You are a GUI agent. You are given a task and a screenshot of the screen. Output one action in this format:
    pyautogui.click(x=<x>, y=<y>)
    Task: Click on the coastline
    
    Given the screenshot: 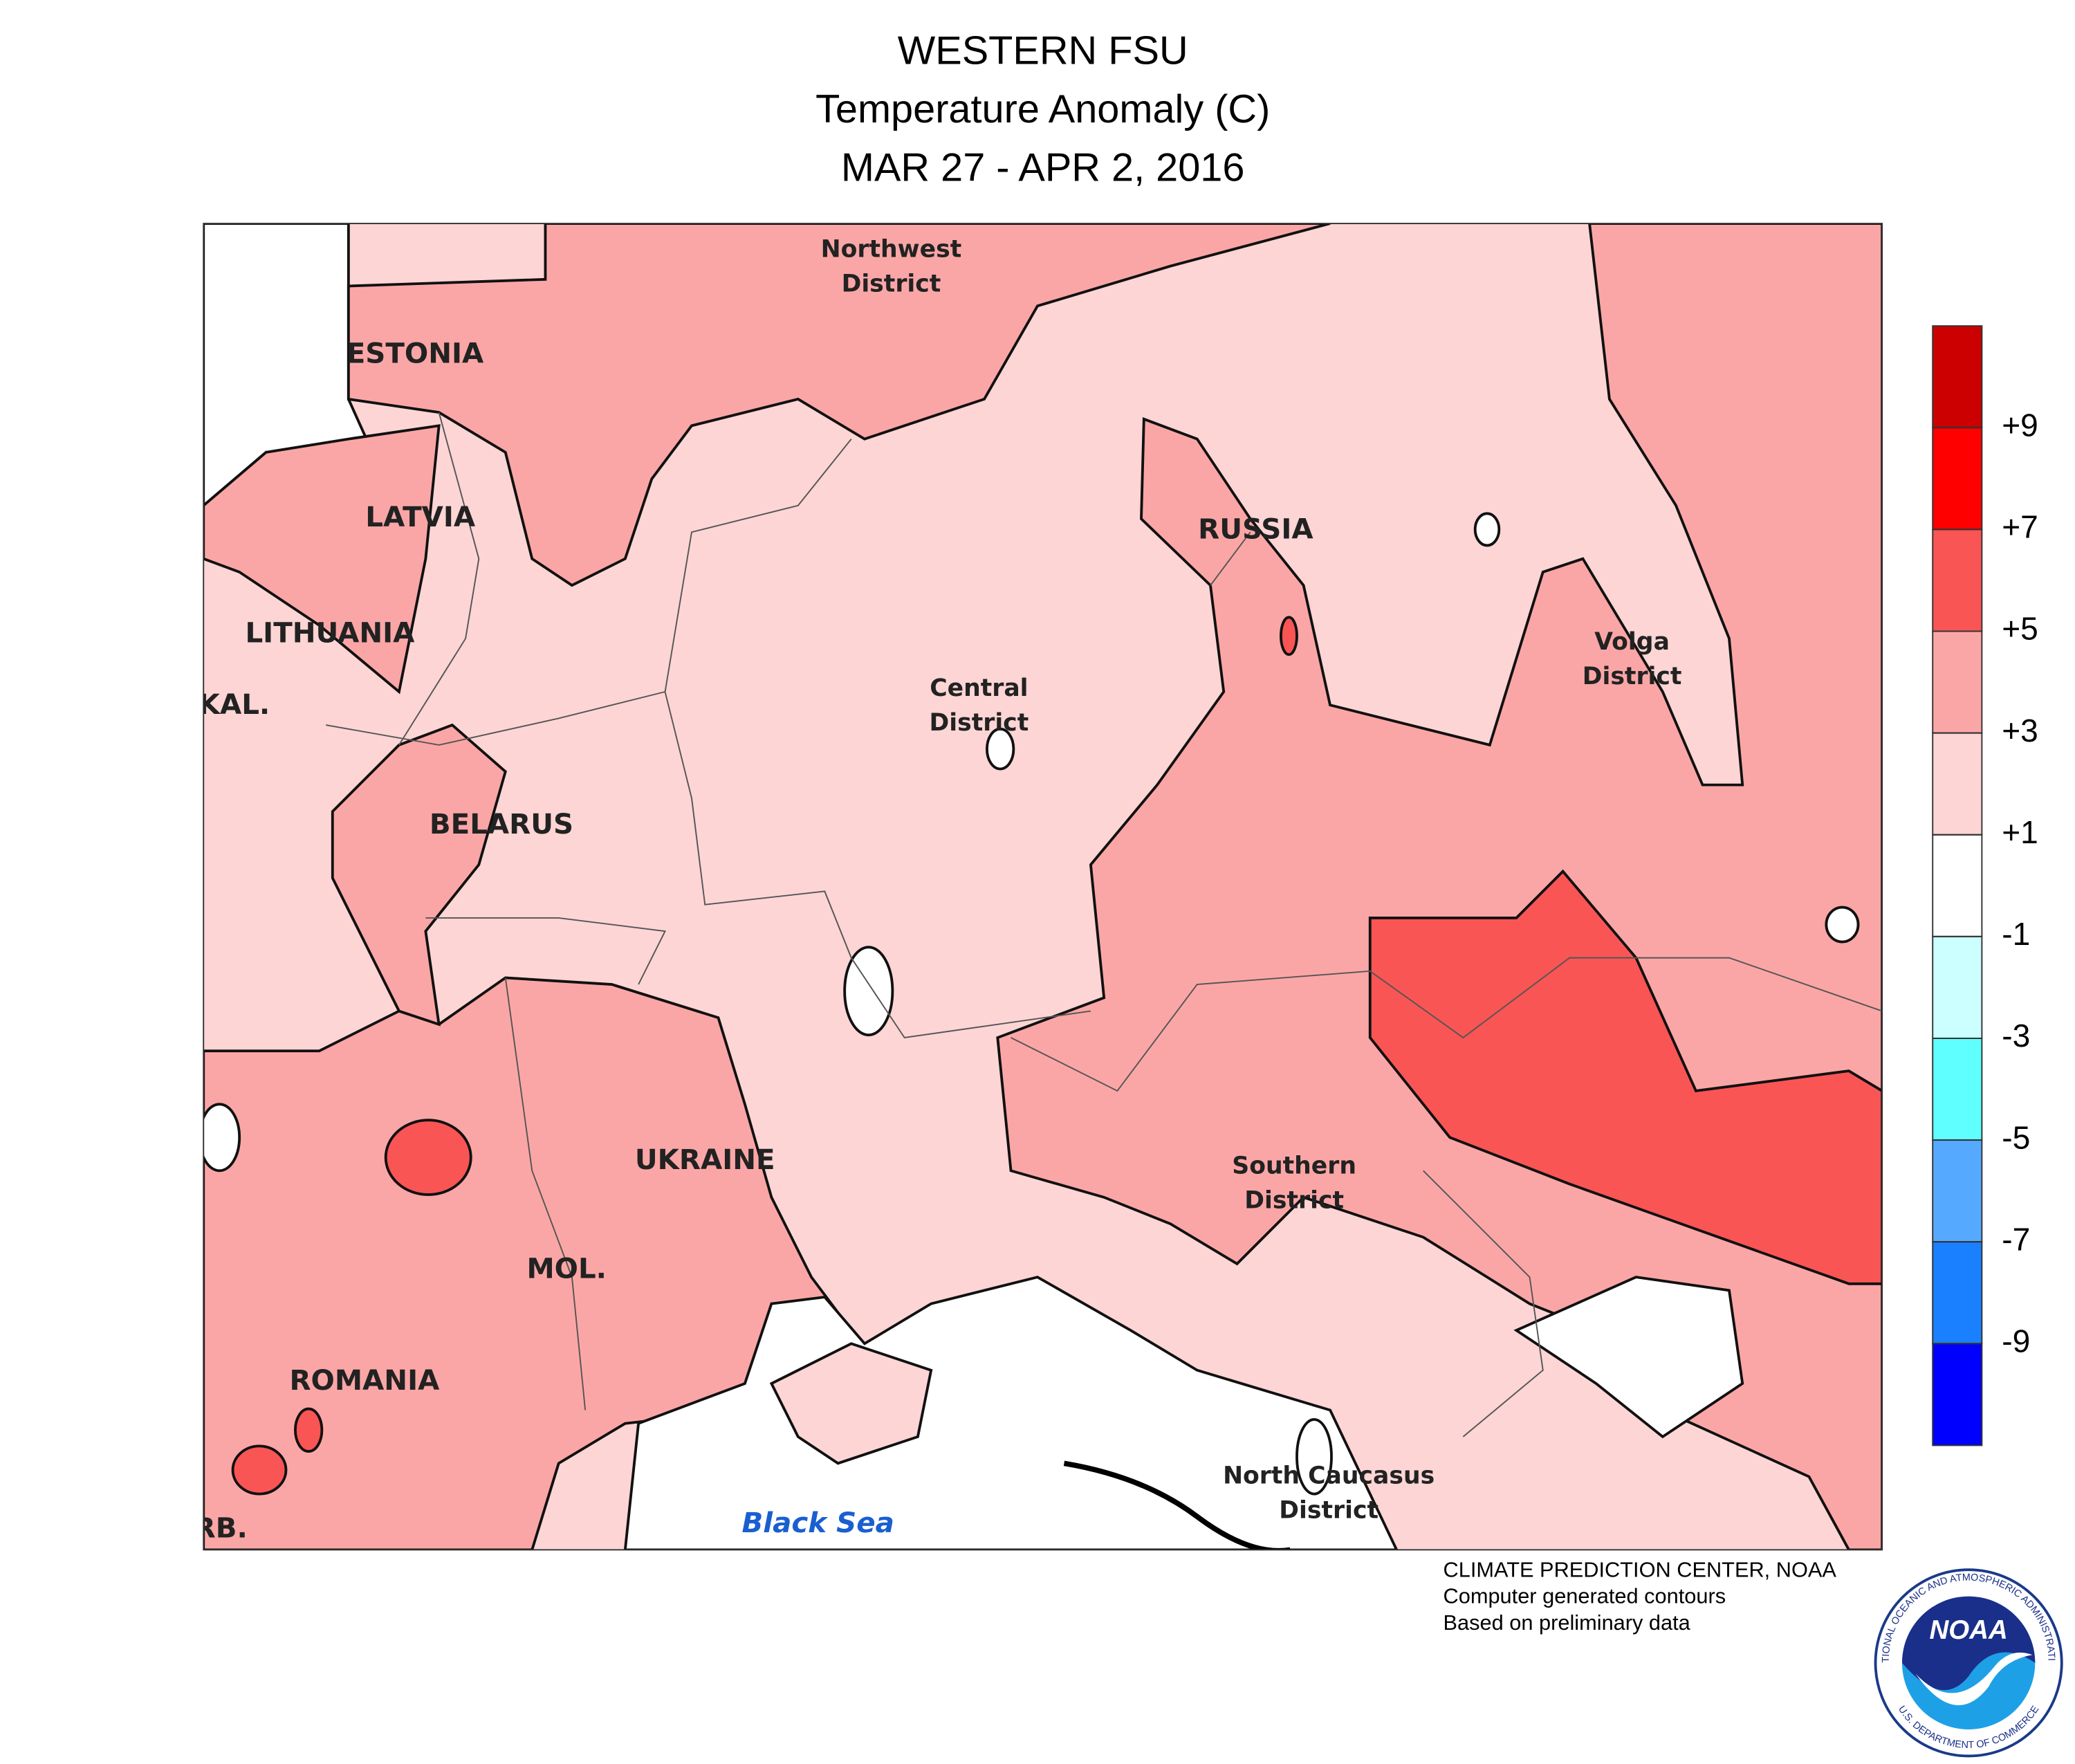 What is the action you would take?
    pyautogui.click(x=1177, y=1505)
    